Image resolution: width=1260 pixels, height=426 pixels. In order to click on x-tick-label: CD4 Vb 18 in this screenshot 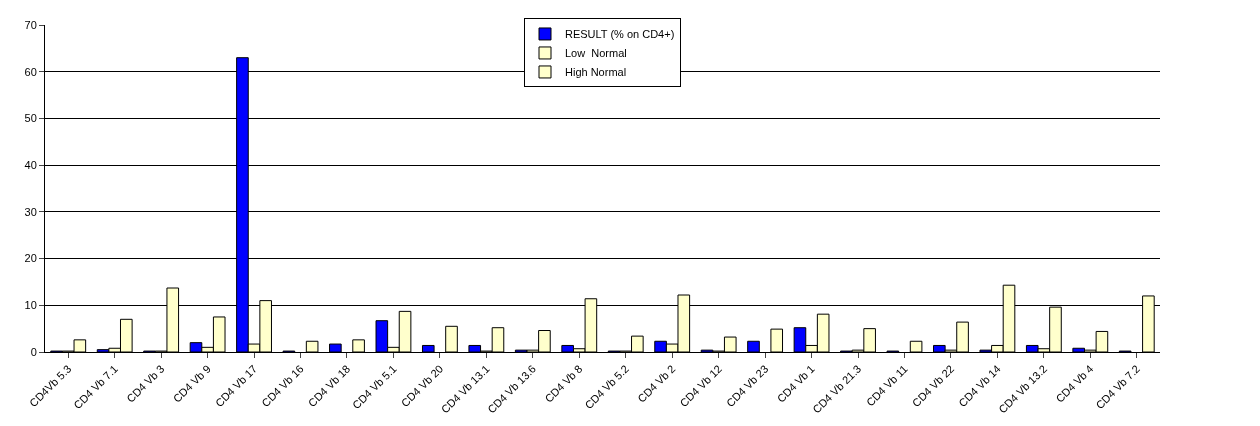, I will do `click(329, 386)`.